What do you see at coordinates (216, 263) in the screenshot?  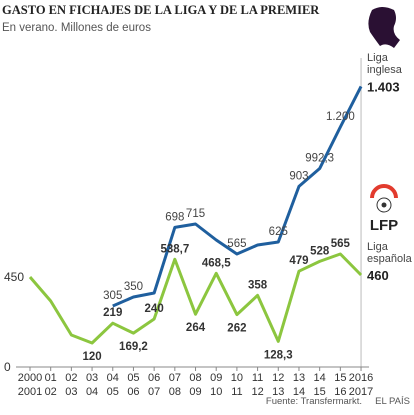 I see `value-label: 468,5` at bounding box center [216, 263].